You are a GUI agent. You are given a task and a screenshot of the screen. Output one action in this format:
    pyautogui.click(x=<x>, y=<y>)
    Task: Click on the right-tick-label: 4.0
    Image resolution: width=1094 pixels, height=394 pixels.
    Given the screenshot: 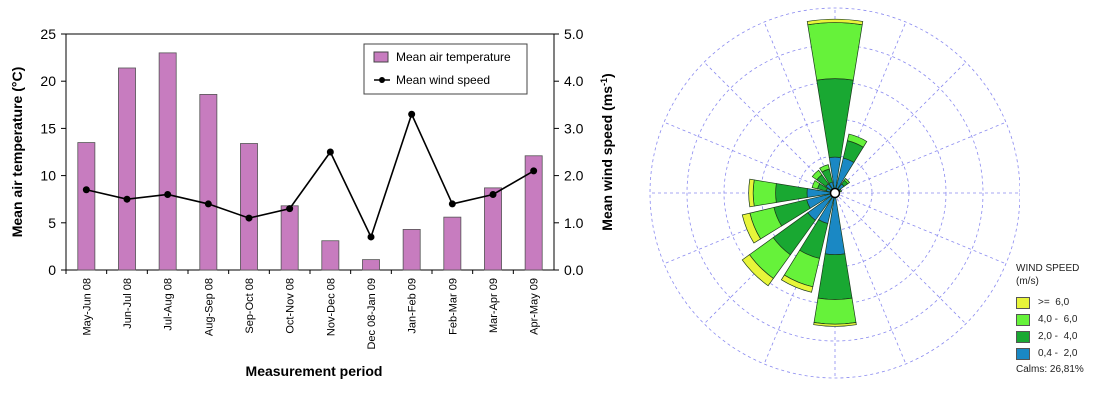 What is the action you would take?
    pyautogui.click(x=574, y=81)
    